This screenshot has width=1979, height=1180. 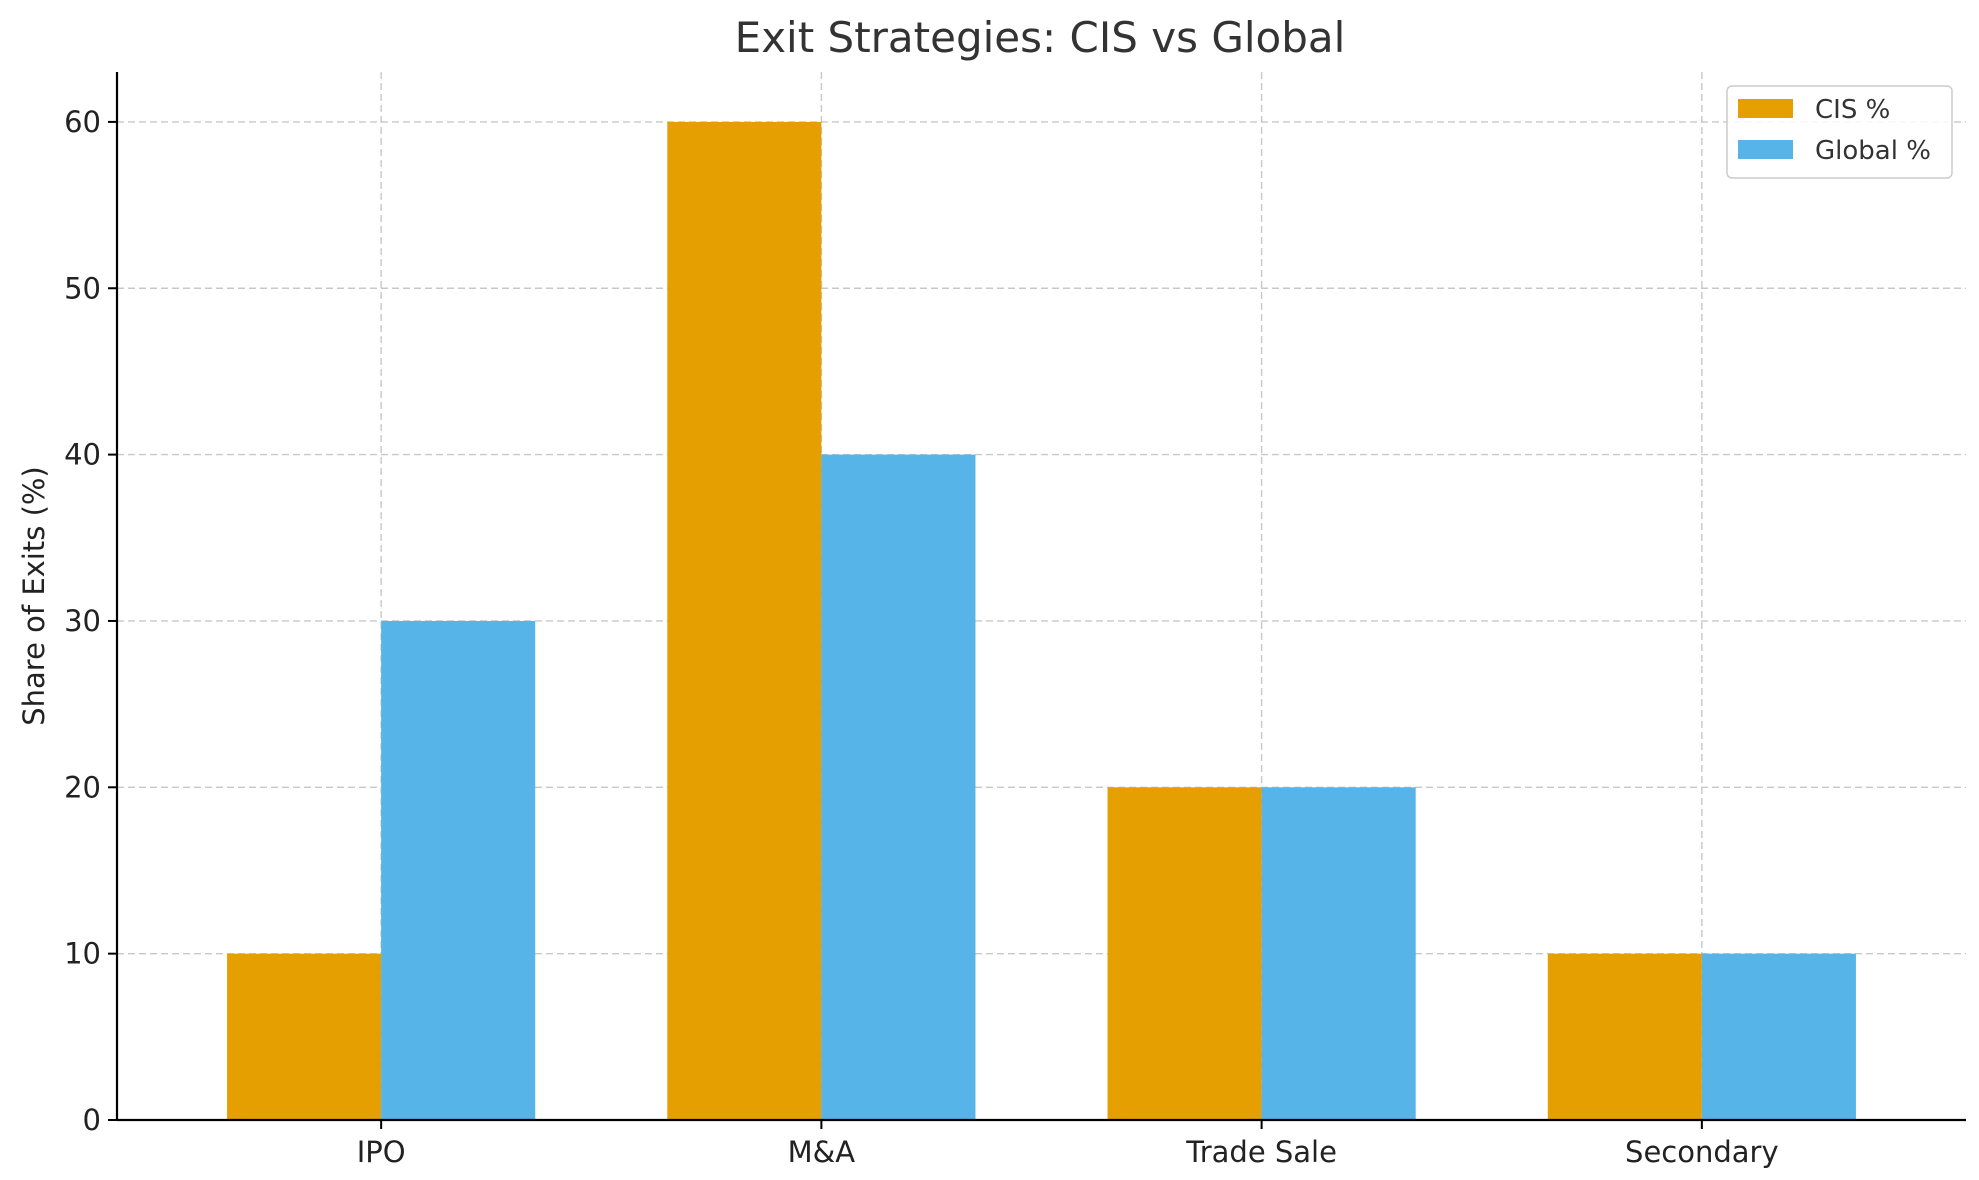 What do you see at coordinates (1261, 1152) in the screenshot?
I see `x-tick-label: Trade Sale` at bounding box center [1261, 1152].